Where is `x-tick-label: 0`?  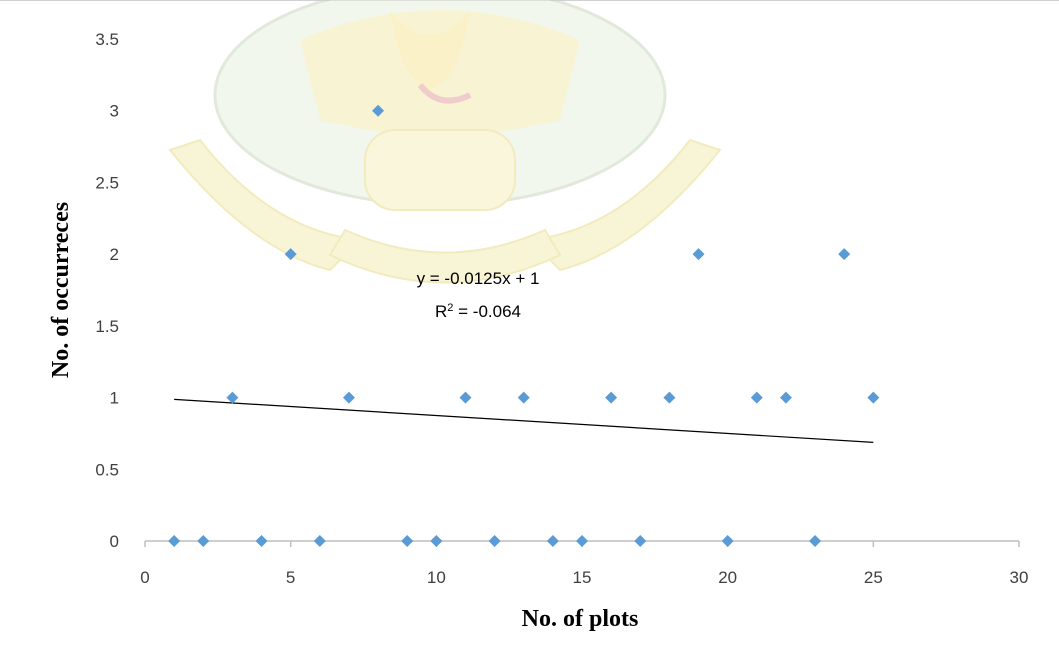 x-tick-label: 0 is located at coordinates (144, 577).